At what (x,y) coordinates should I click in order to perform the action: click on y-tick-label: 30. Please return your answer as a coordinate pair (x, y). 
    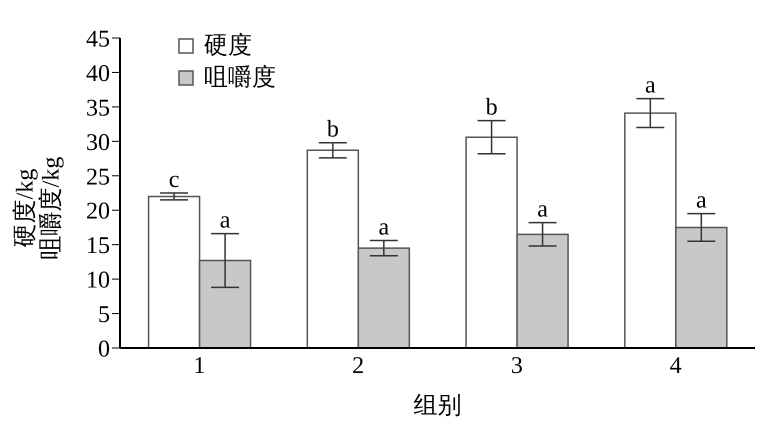
    Looking at the image, I should click on (98, 143).